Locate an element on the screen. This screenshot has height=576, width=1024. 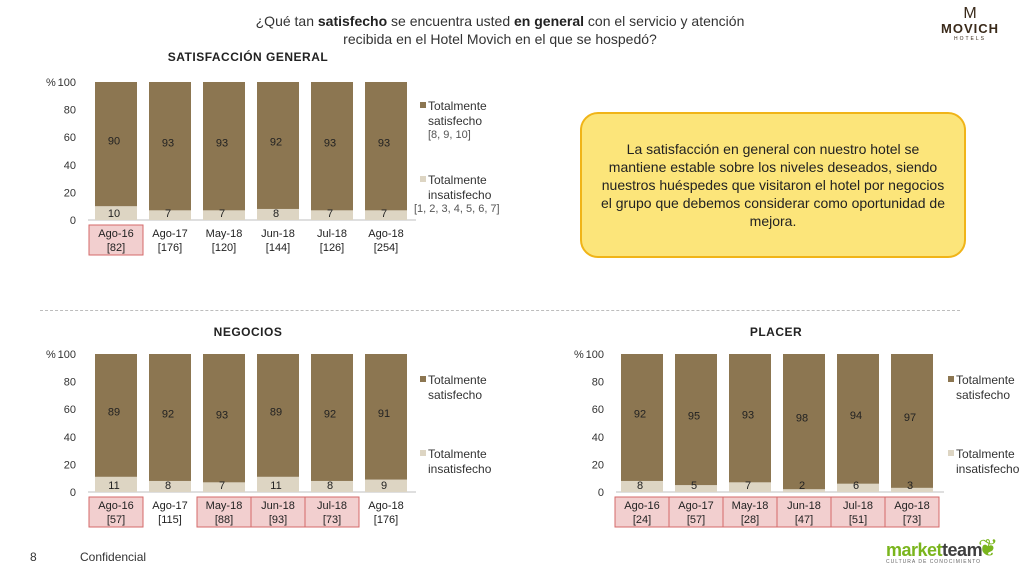
chart1-category-highlight is located at coordinates (116, 240).